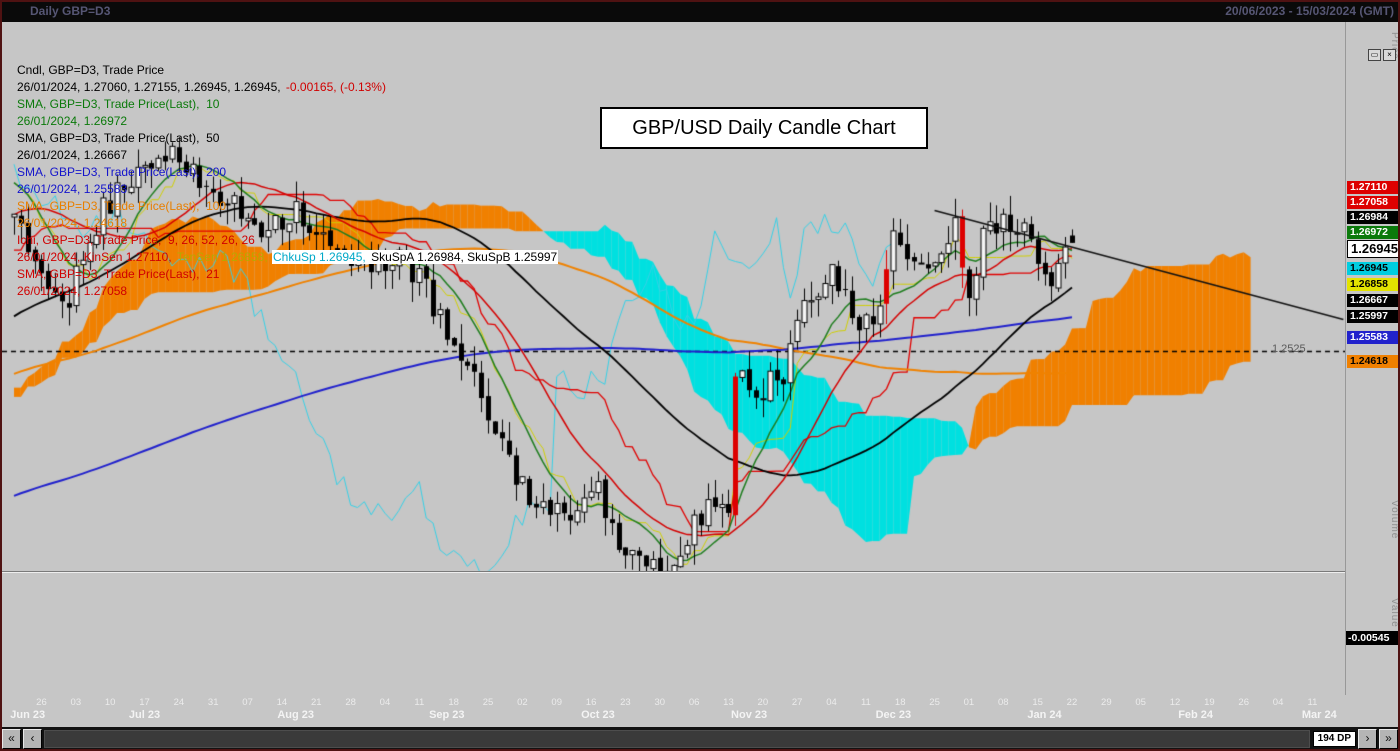 The height and width of the screenshot is (751, 1400). What do you see at coordinates (1319, 715) in the screenshot?
I see `month-label: Mar 24` at bounding box center [1319, 715].